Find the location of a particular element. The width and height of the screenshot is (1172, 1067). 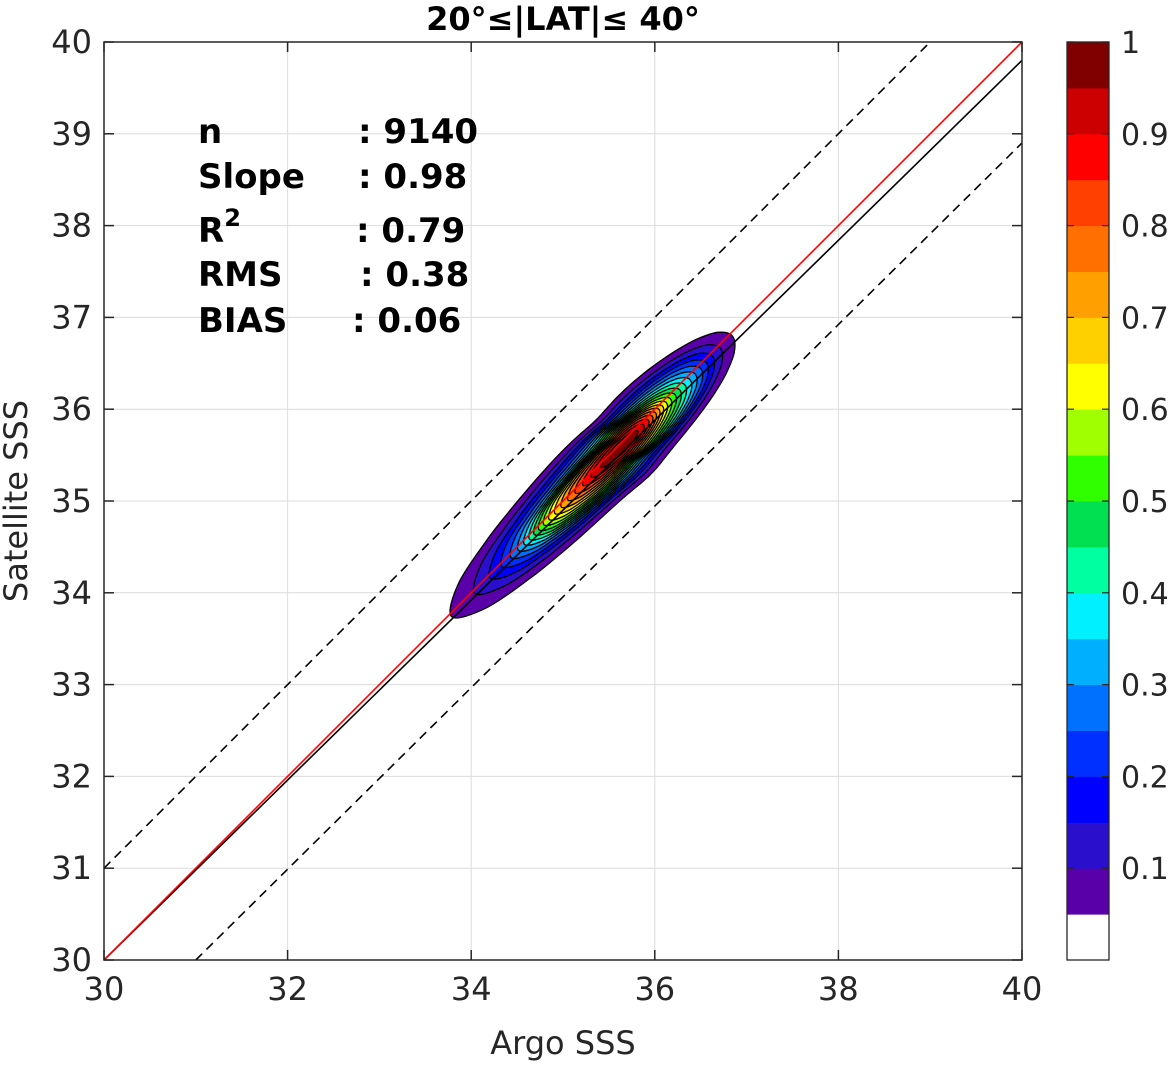

stat-label: n is located at coordinates (210, 132).